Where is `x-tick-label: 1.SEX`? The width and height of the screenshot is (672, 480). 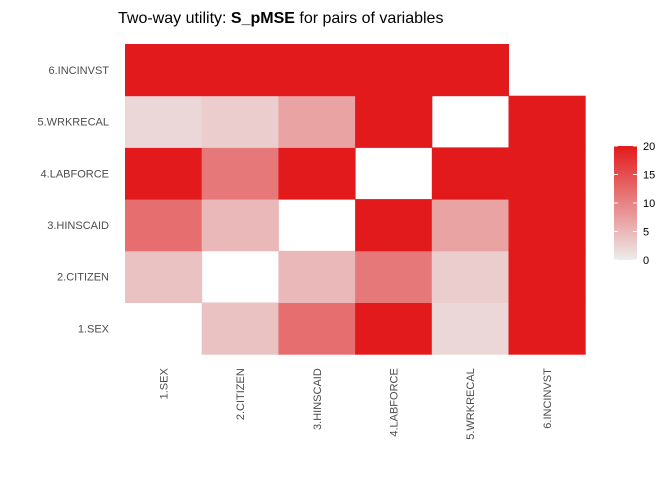 x-tick-label: 1.SEX is located at coordinates (164, 384).